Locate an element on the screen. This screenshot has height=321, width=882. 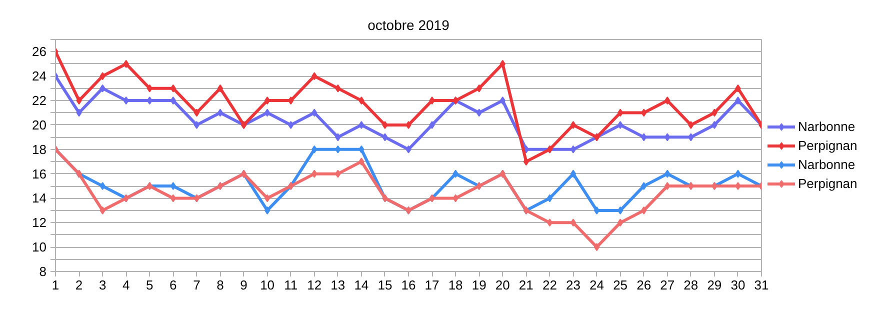
x-tick-label: 11 is located at coordinates (291, 285).